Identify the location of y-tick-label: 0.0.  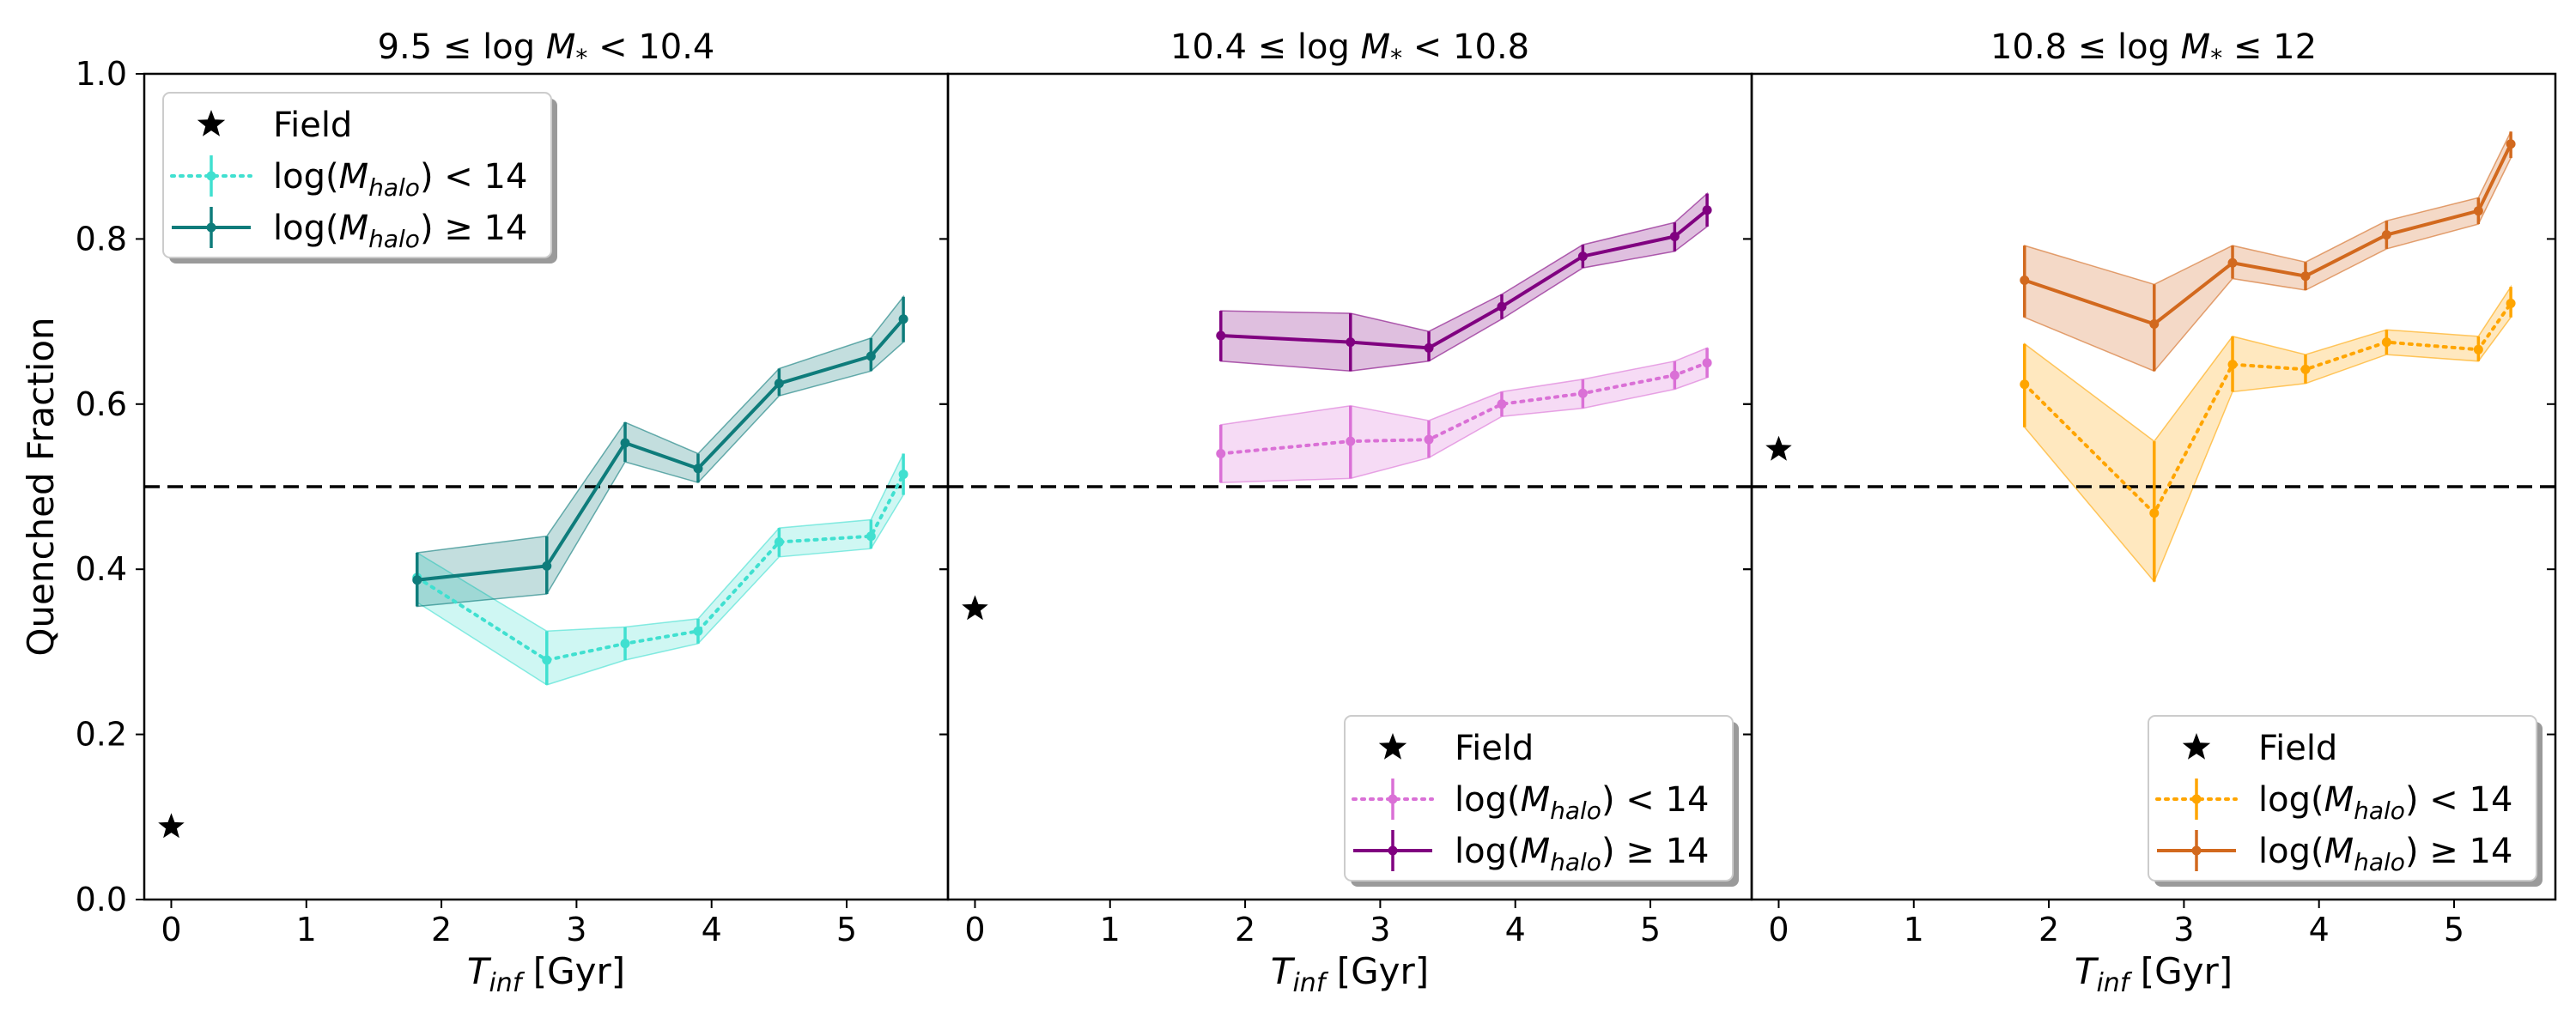
(101, 899).